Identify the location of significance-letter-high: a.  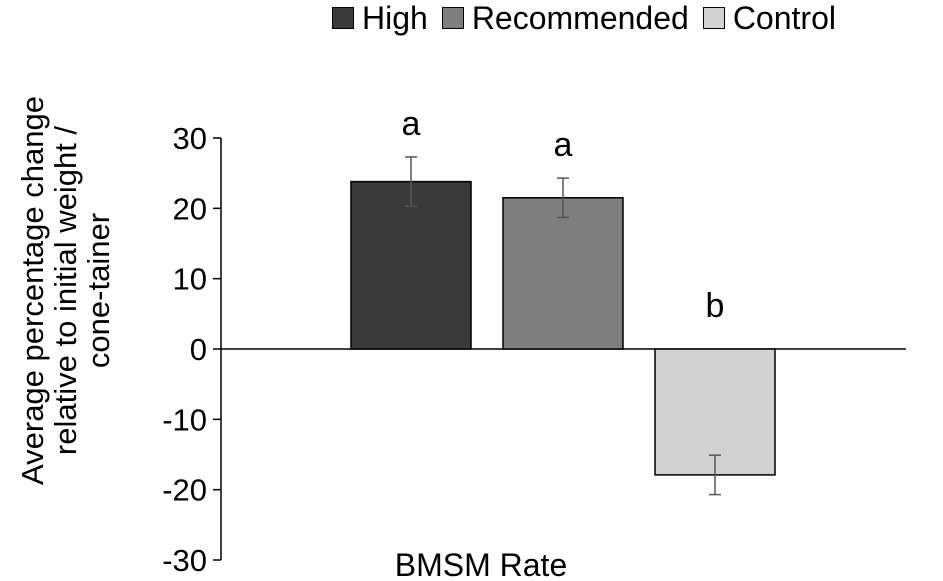
(411, 124).